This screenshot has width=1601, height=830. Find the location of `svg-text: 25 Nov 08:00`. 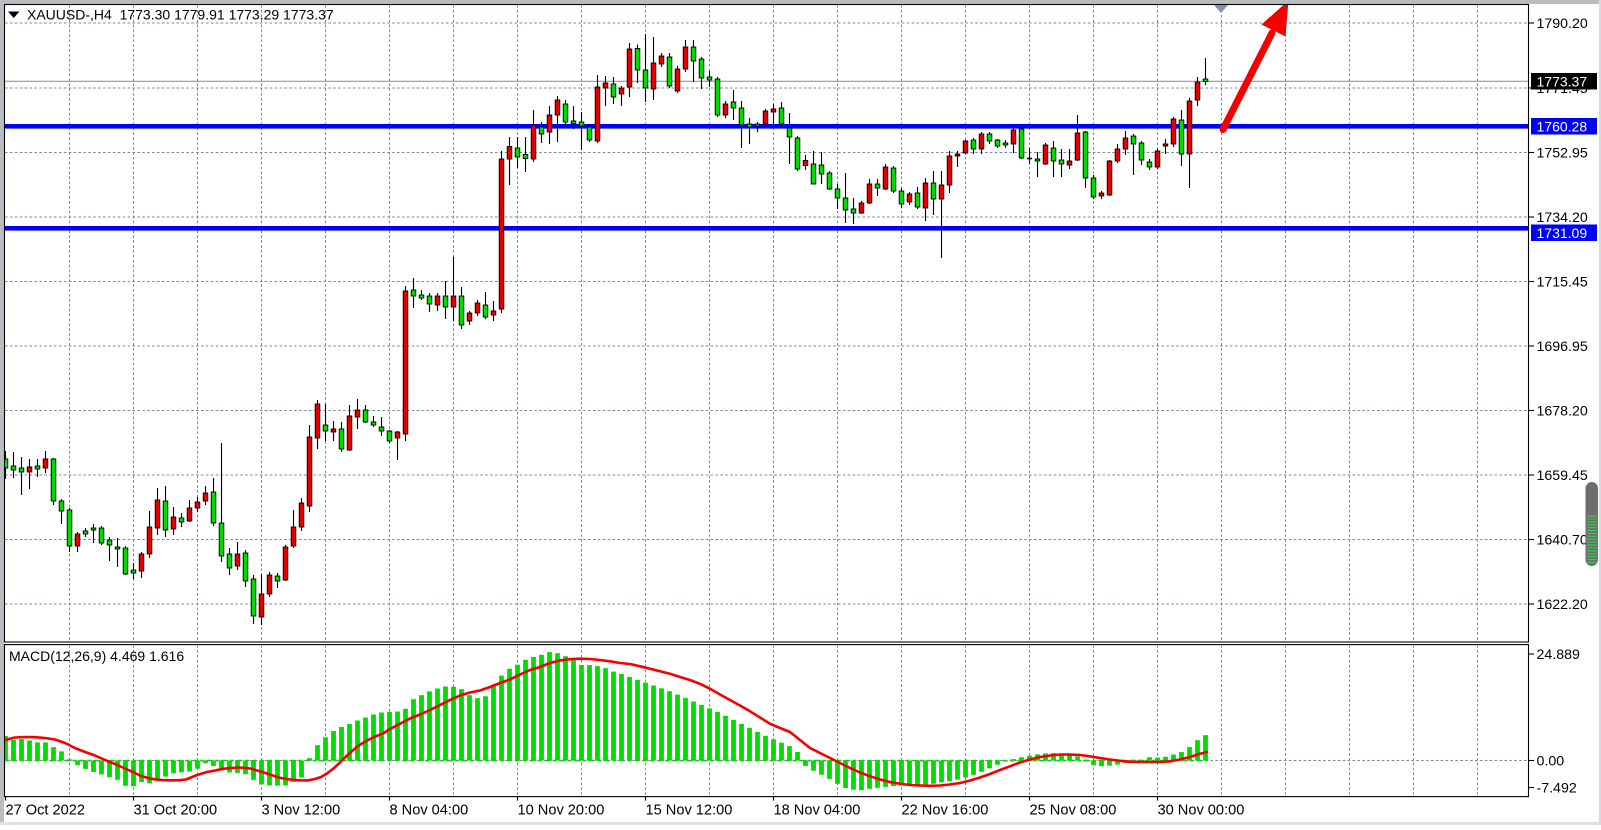

svg-text: 25 Nov 08:00 is located at coordinates (1073, 810).